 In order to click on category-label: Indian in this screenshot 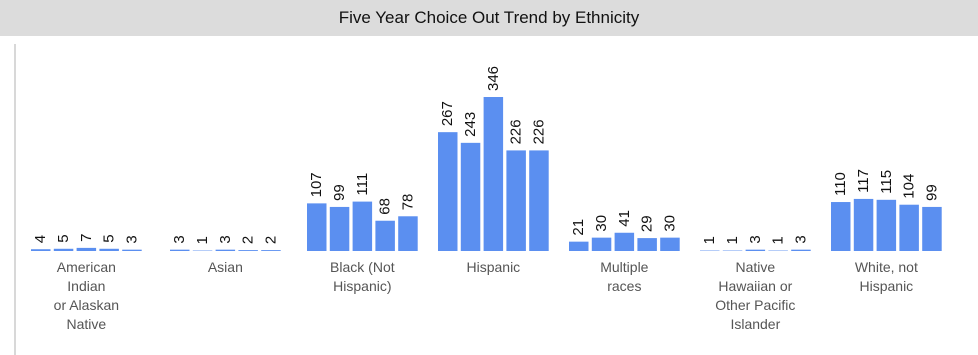, I will do `click(86, 286)`.